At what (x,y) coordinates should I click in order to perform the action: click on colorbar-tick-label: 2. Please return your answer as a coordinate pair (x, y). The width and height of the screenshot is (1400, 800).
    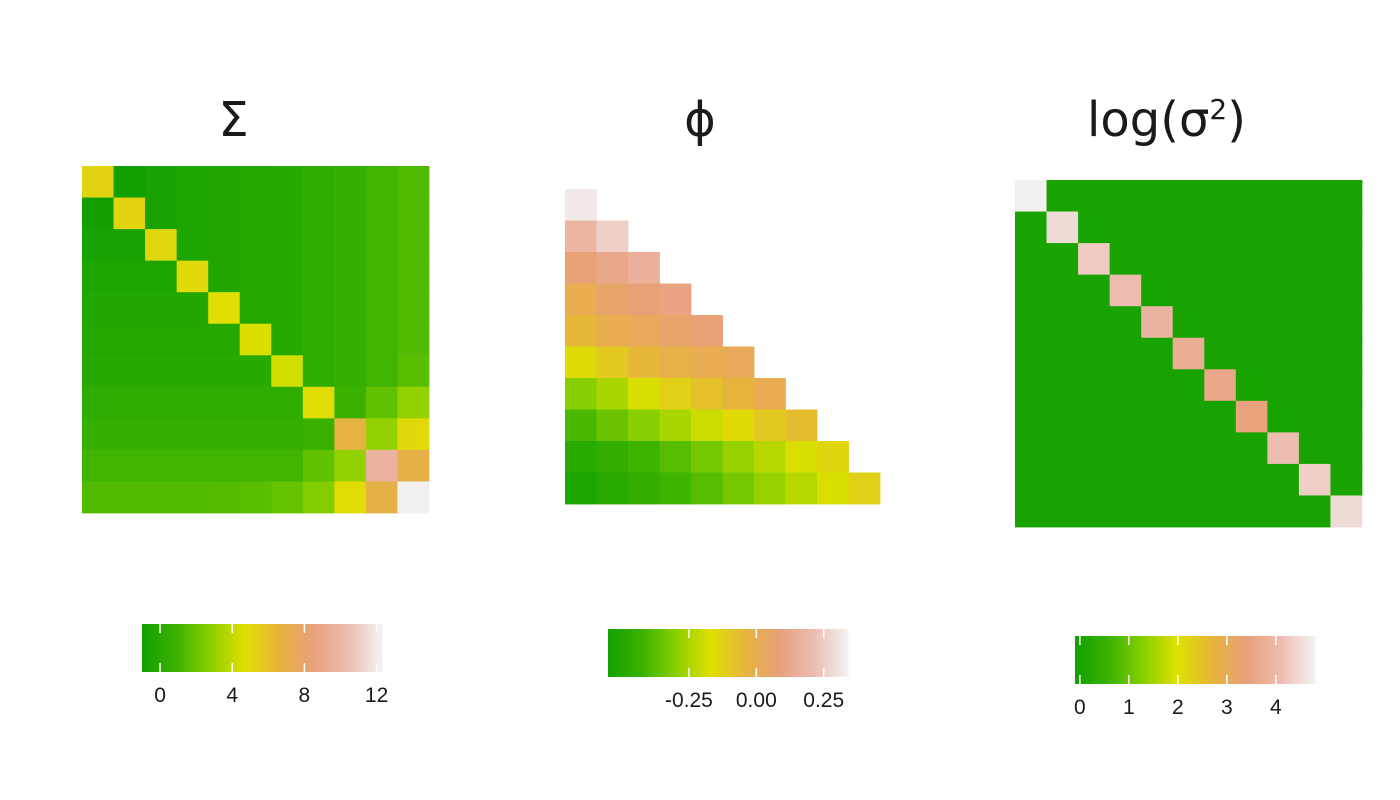
    Looking at the image, I should click on (1178, 707).